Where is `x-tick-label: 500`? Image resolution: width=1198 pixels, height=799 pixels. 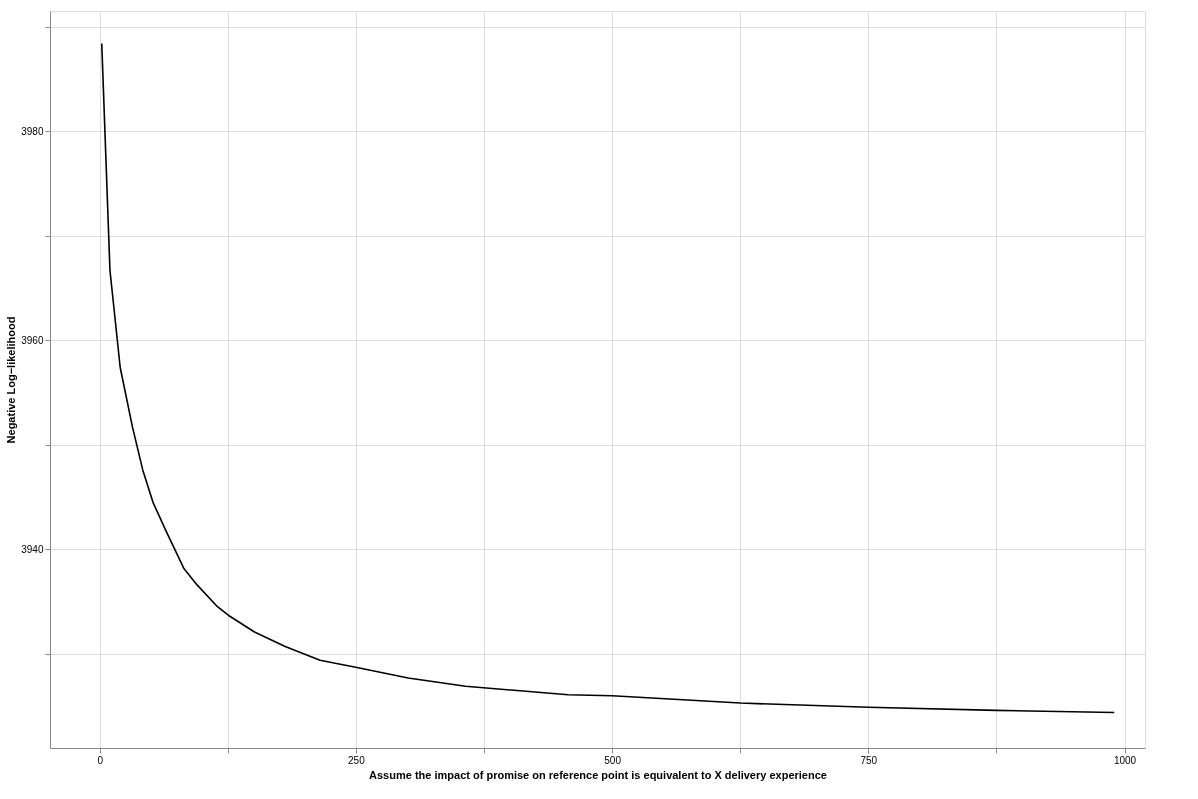
x-tick-label: 500 is located at coordinates (613, 760).